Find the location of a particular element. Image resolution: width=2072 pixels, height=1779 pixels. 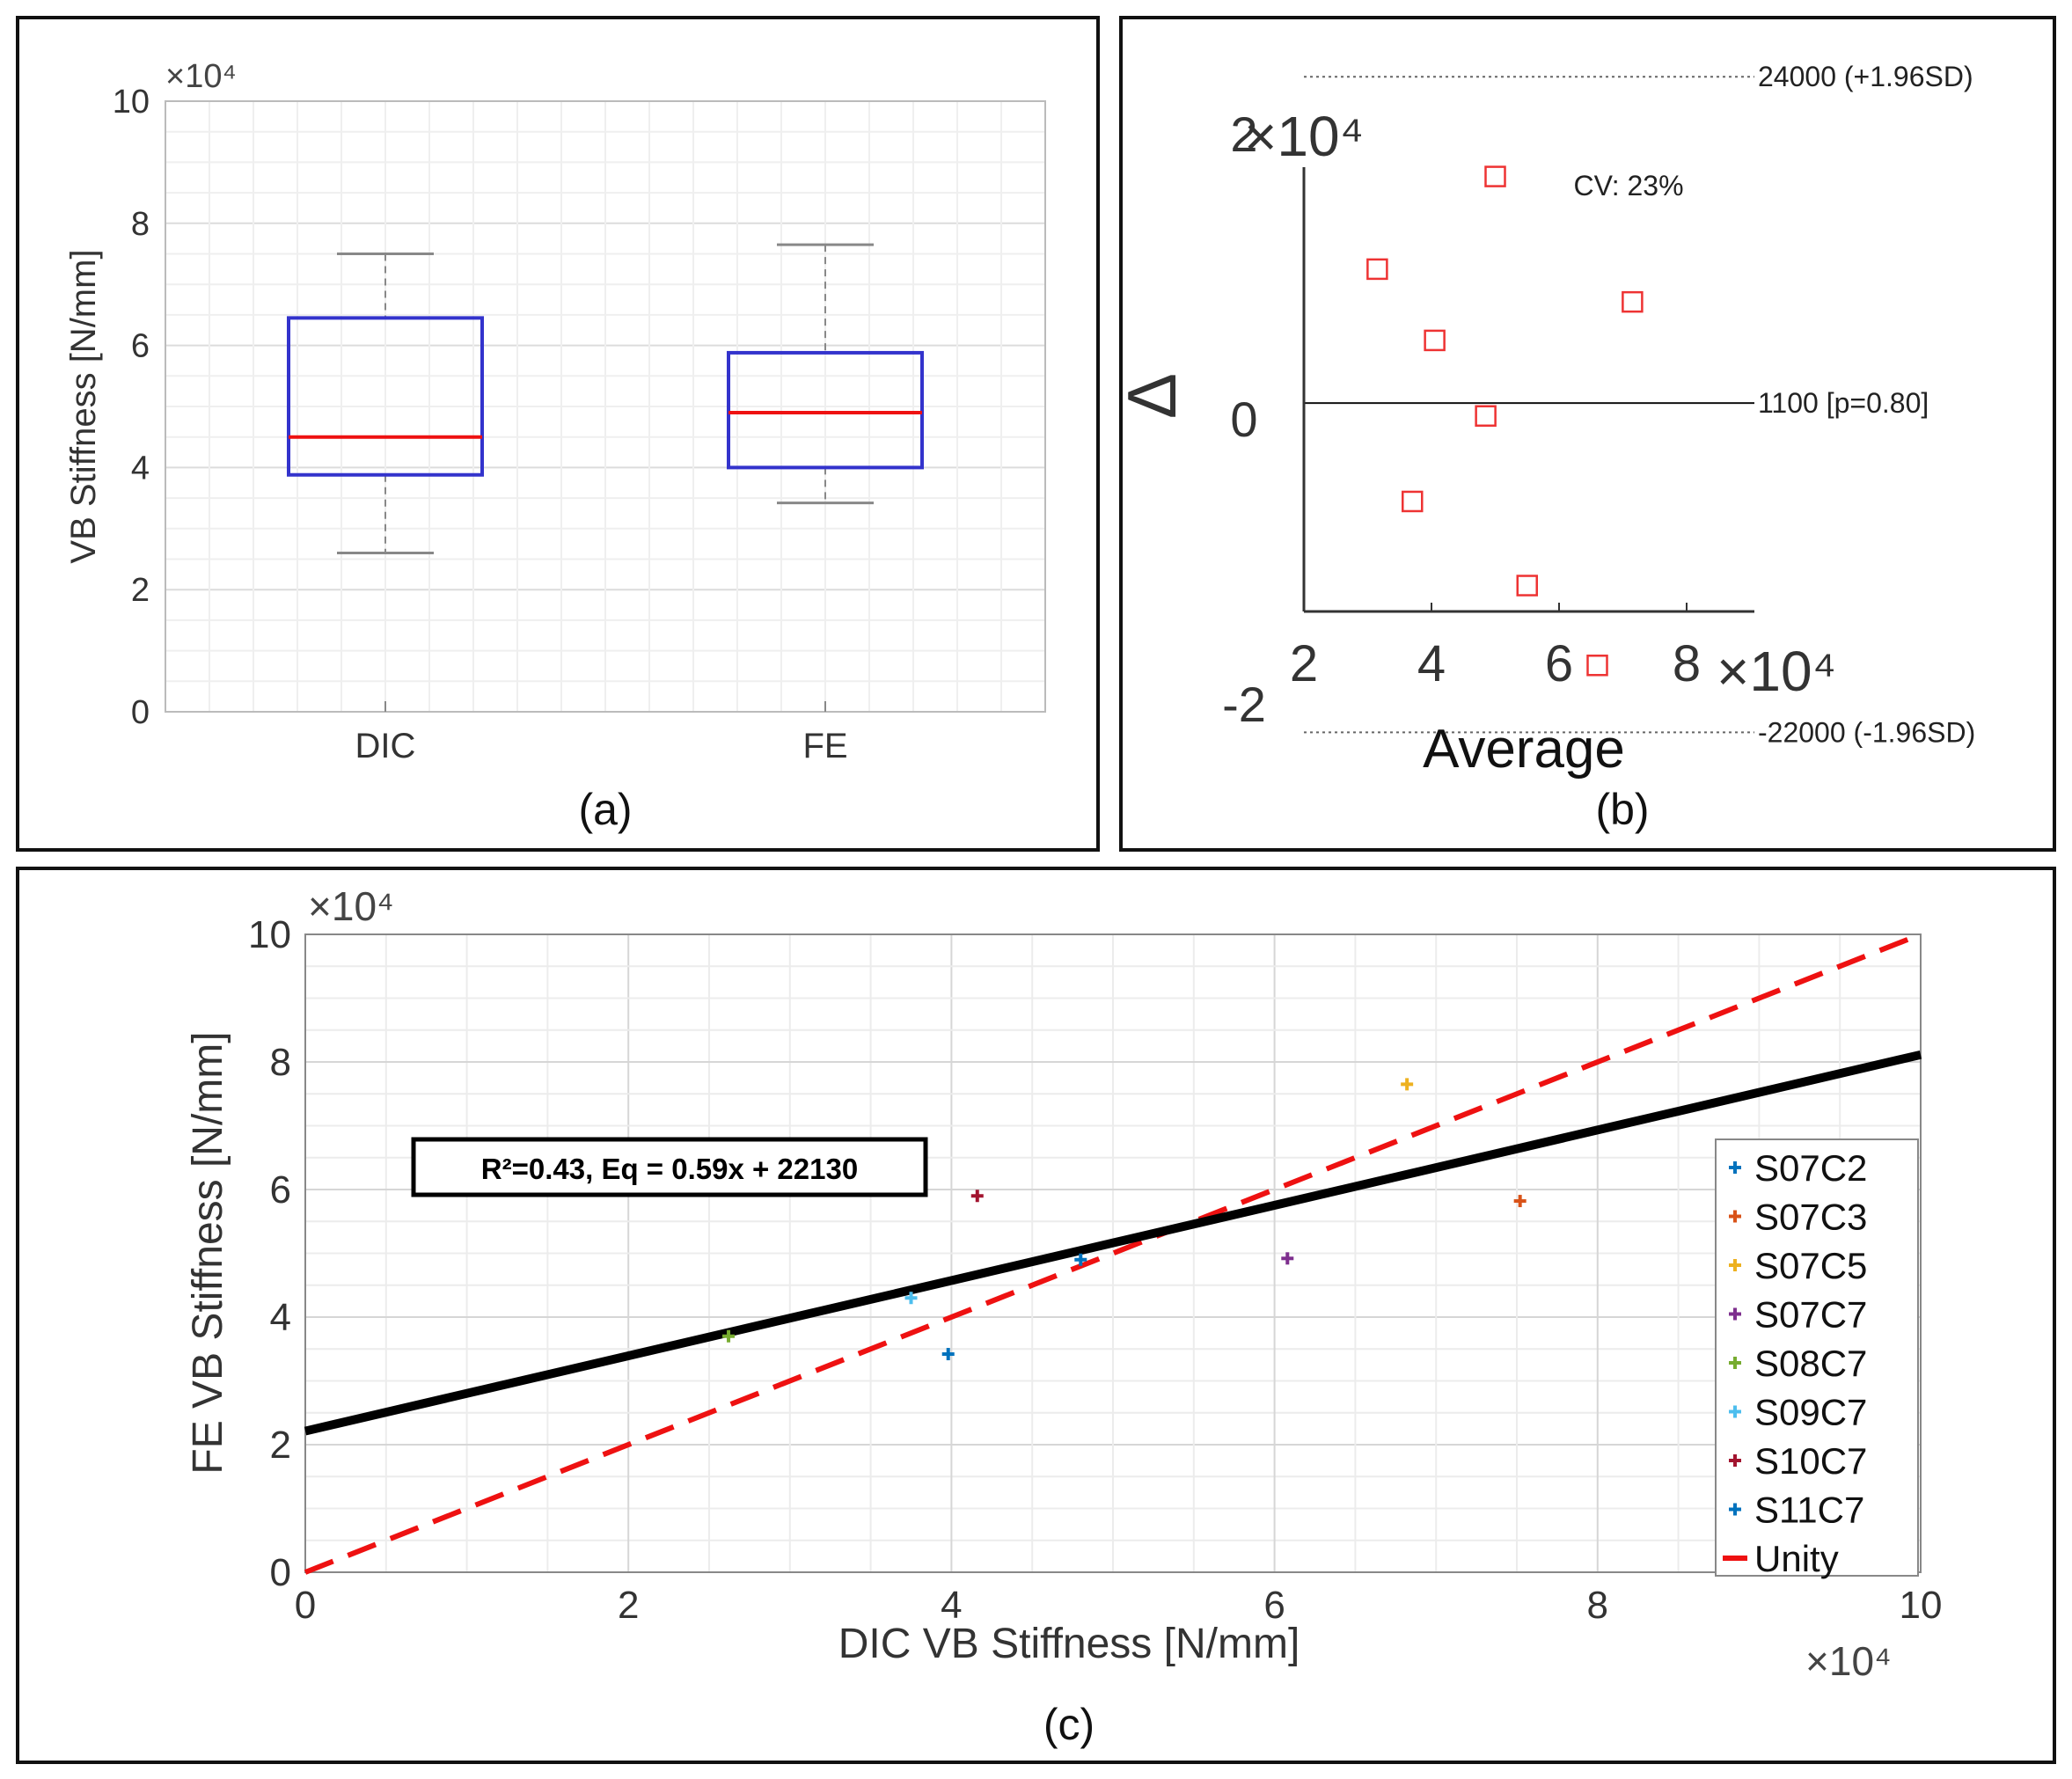

iqr-box is located at coordinates (385, 397).